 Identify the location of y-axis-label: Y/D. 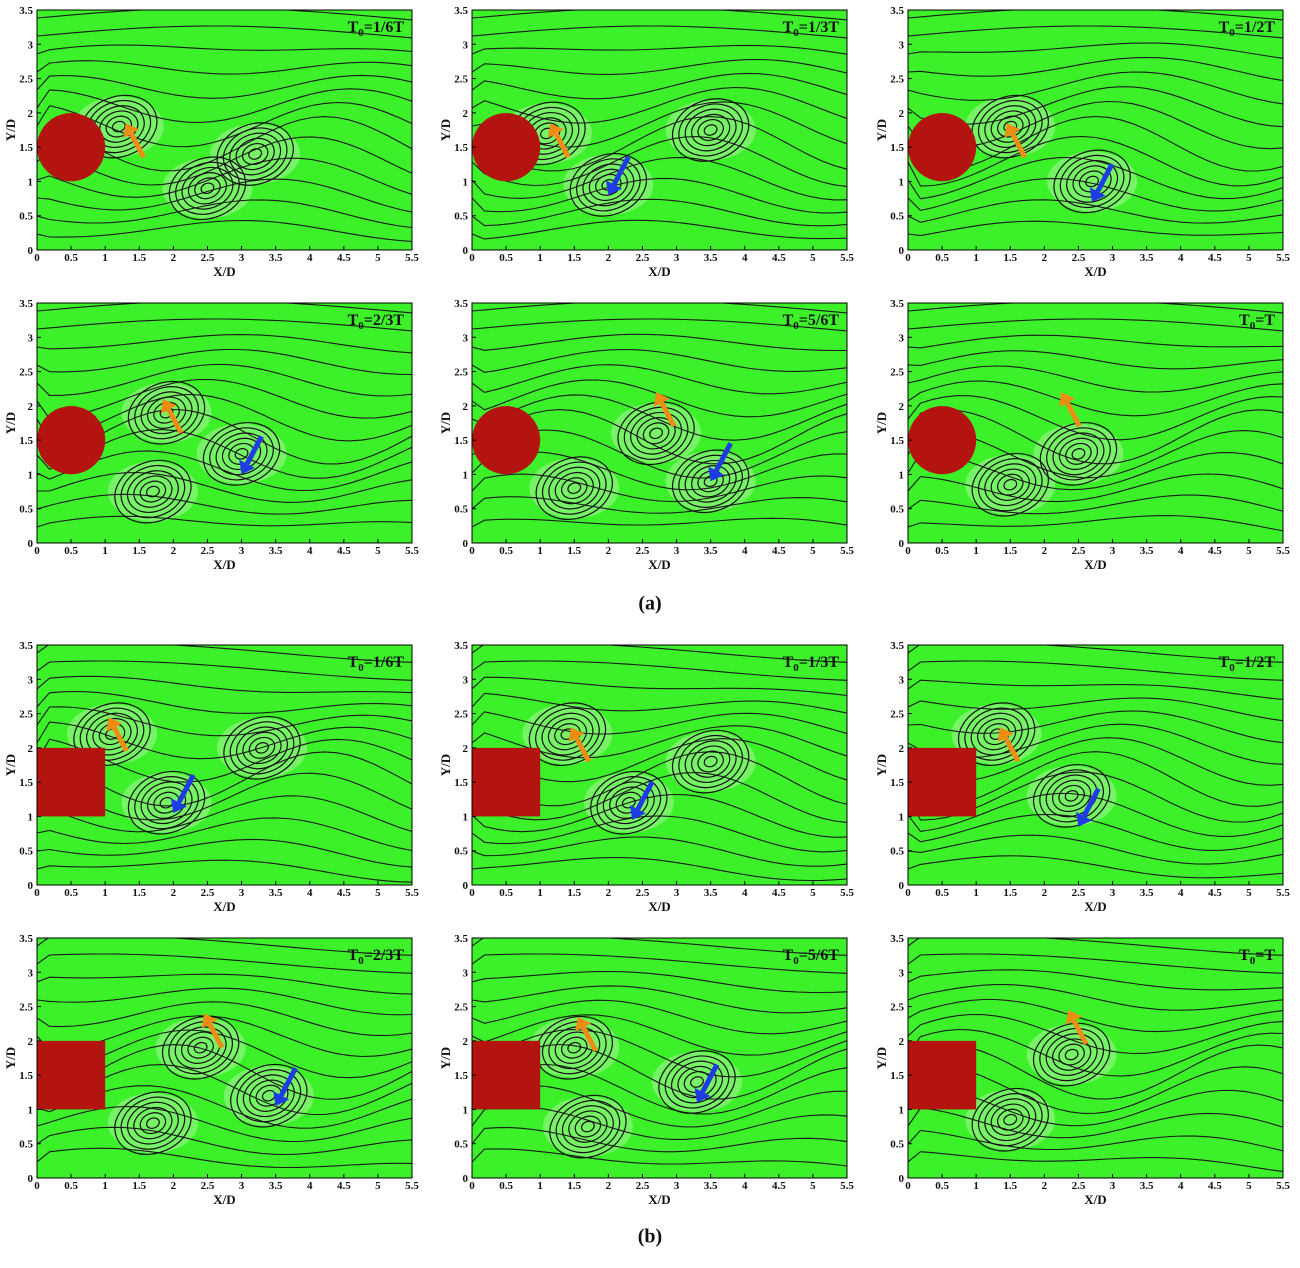
(881, 130).